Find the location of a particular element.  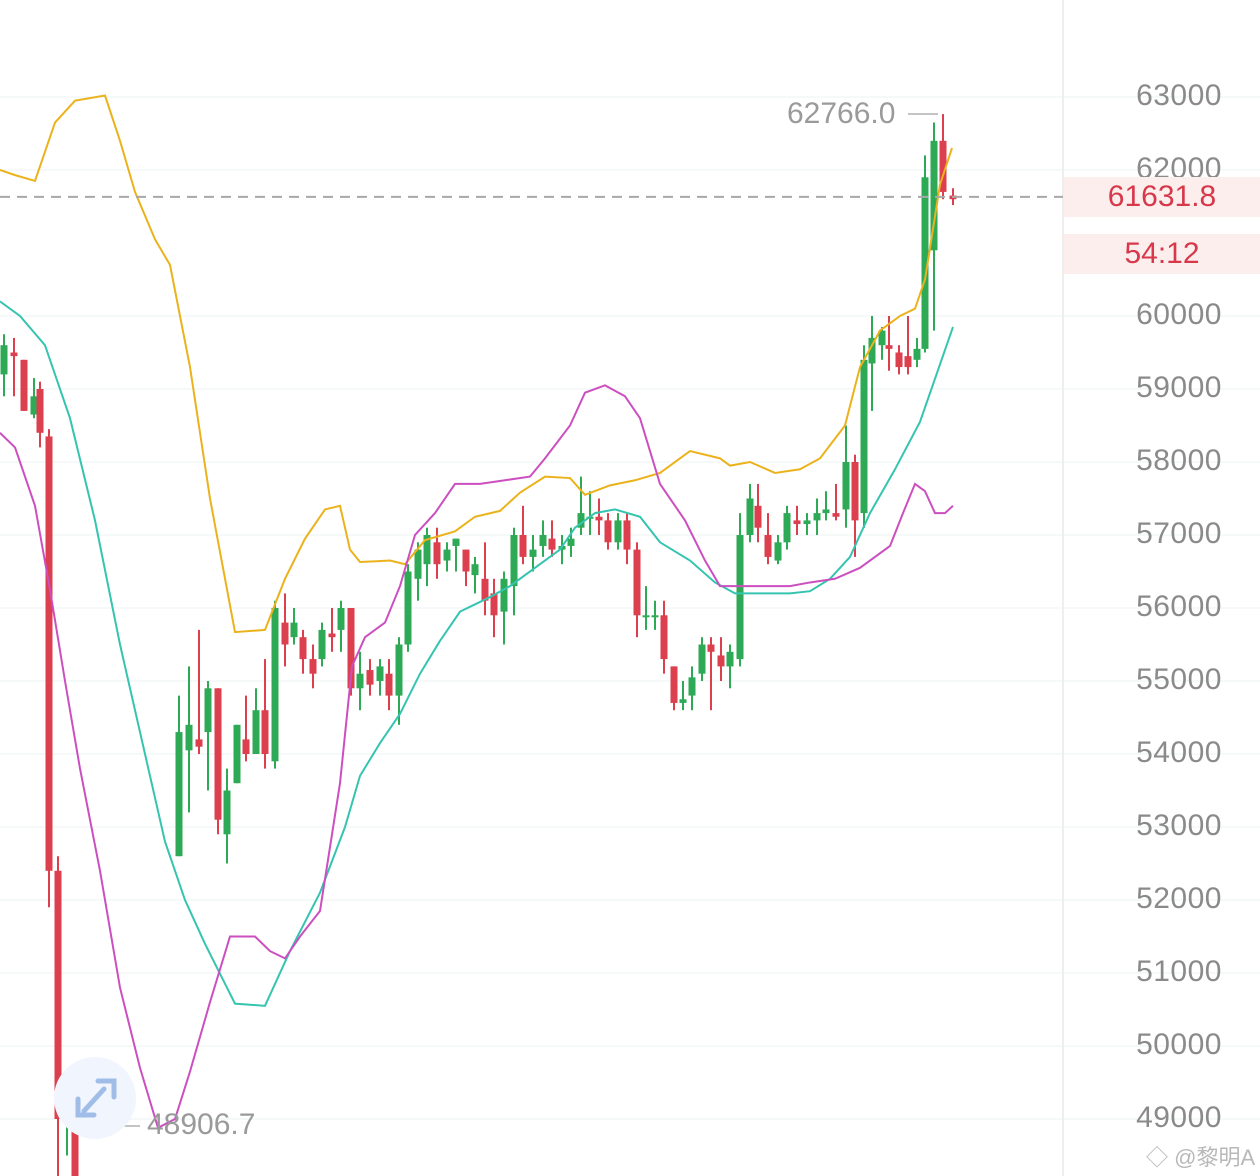

watermark-logo-icon: ◇ is located at coordinates (1160, 1157).